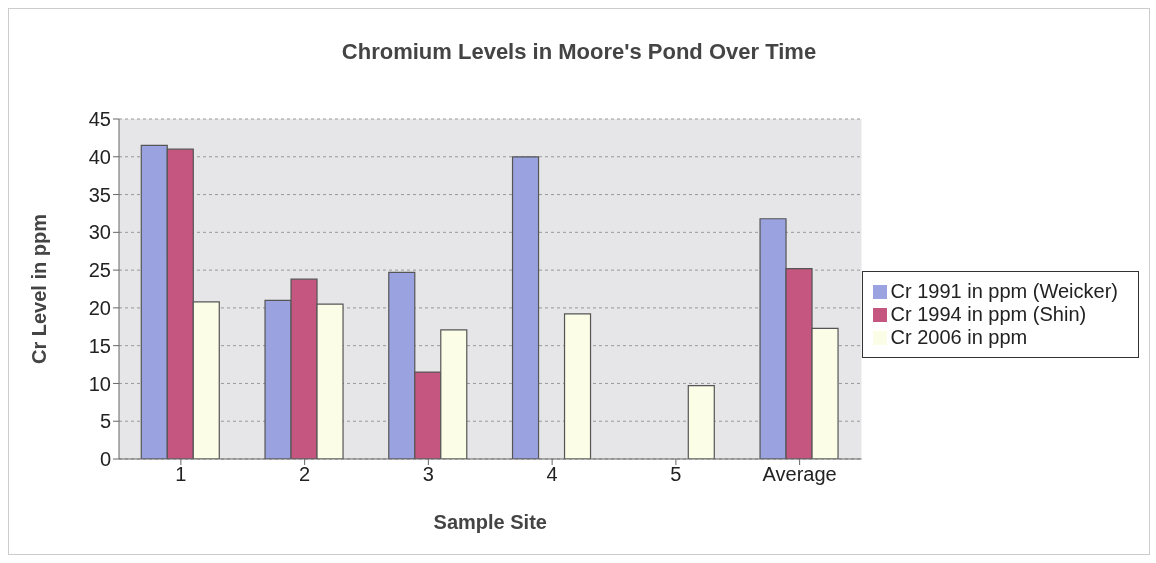  Describe the element at coordinates (105, 421) in the screenshot. I see `y-tick-label: 5` at that location.